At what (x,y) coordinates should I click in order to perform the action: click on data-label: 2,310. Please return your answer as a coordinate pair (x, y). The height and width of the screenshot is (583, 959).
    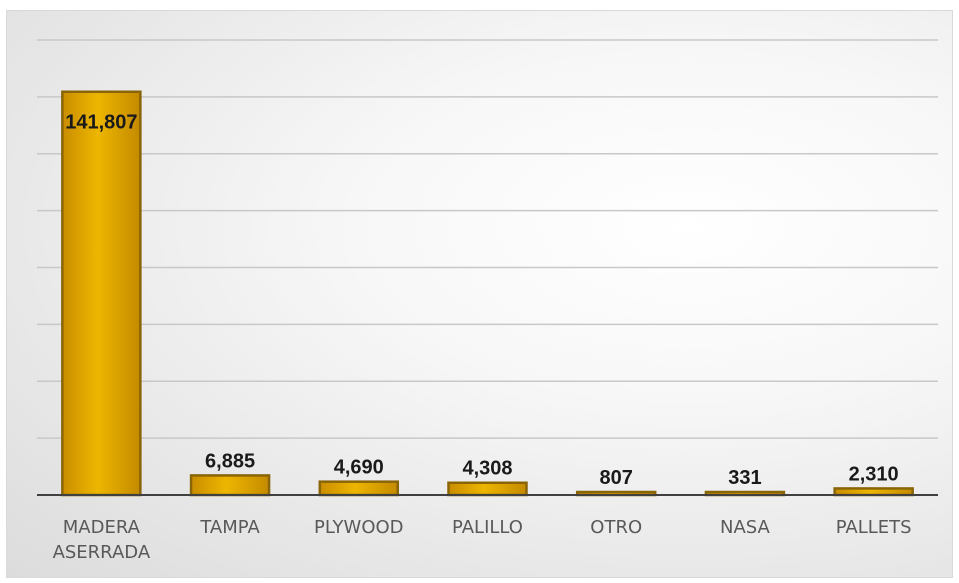
    Looking at the image, I should click on (874, 474).